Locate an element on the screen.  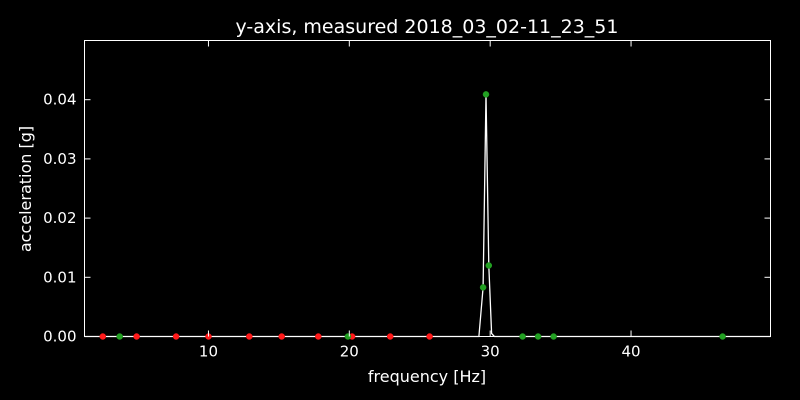
y-tick-label: 0.00 is located at coordinates (59, 337).